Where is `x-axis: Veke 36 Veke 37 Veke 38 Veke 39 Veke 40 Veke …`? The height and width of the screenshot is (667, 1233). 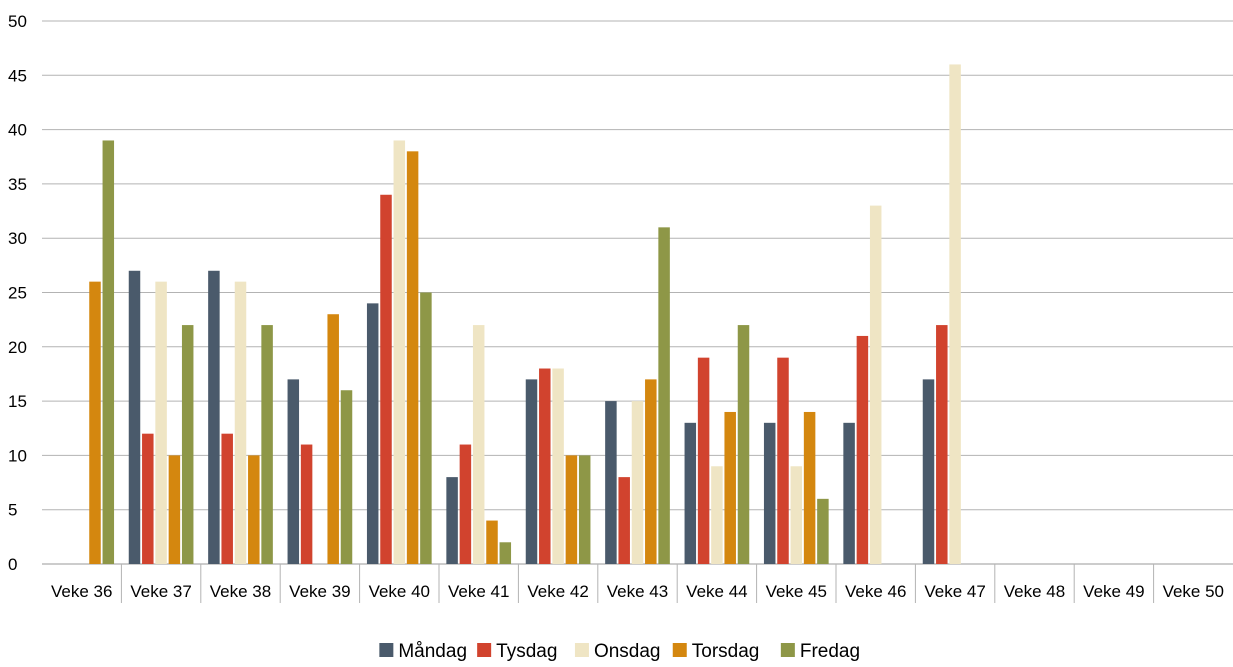 x-axis: Veke 36 Veke 37 Veke 38 Veke 39 Veke 40 Veke … is located at coordinates (637, 583).